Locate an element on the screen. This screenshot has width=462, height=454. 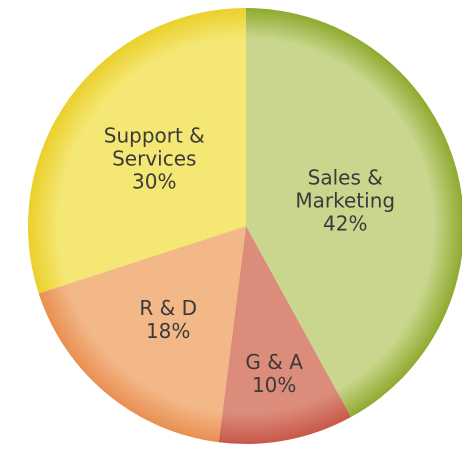
slice-label: R & D 18% is located at coordinates (168, 320).